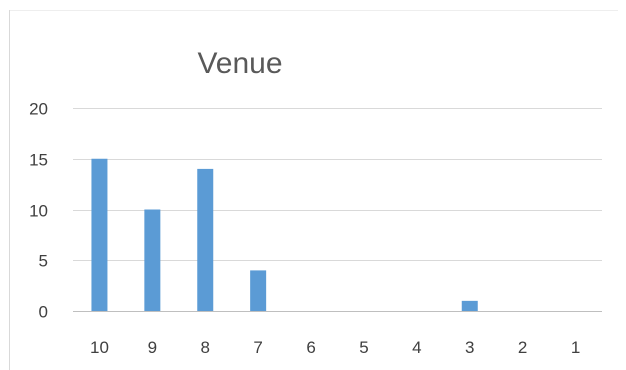 Image resolution: width=626 pixels, height=370 pixels. Describe the element at coordinates (416, 347) in the screenshot. I see `x-tick-label: 4` at that location.